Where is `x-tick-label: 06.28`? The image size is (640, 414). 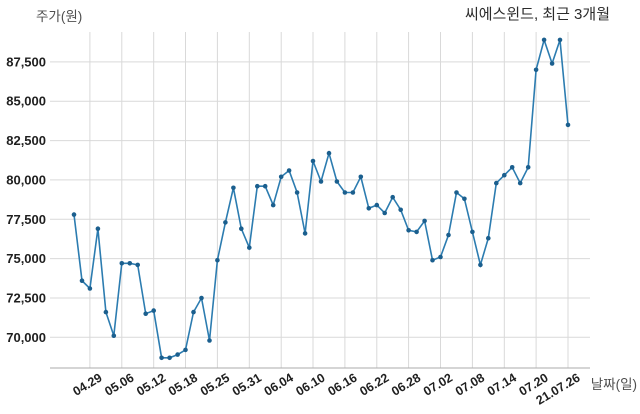
x-tick-label: 06.28 is located at coordinates (406, 385).